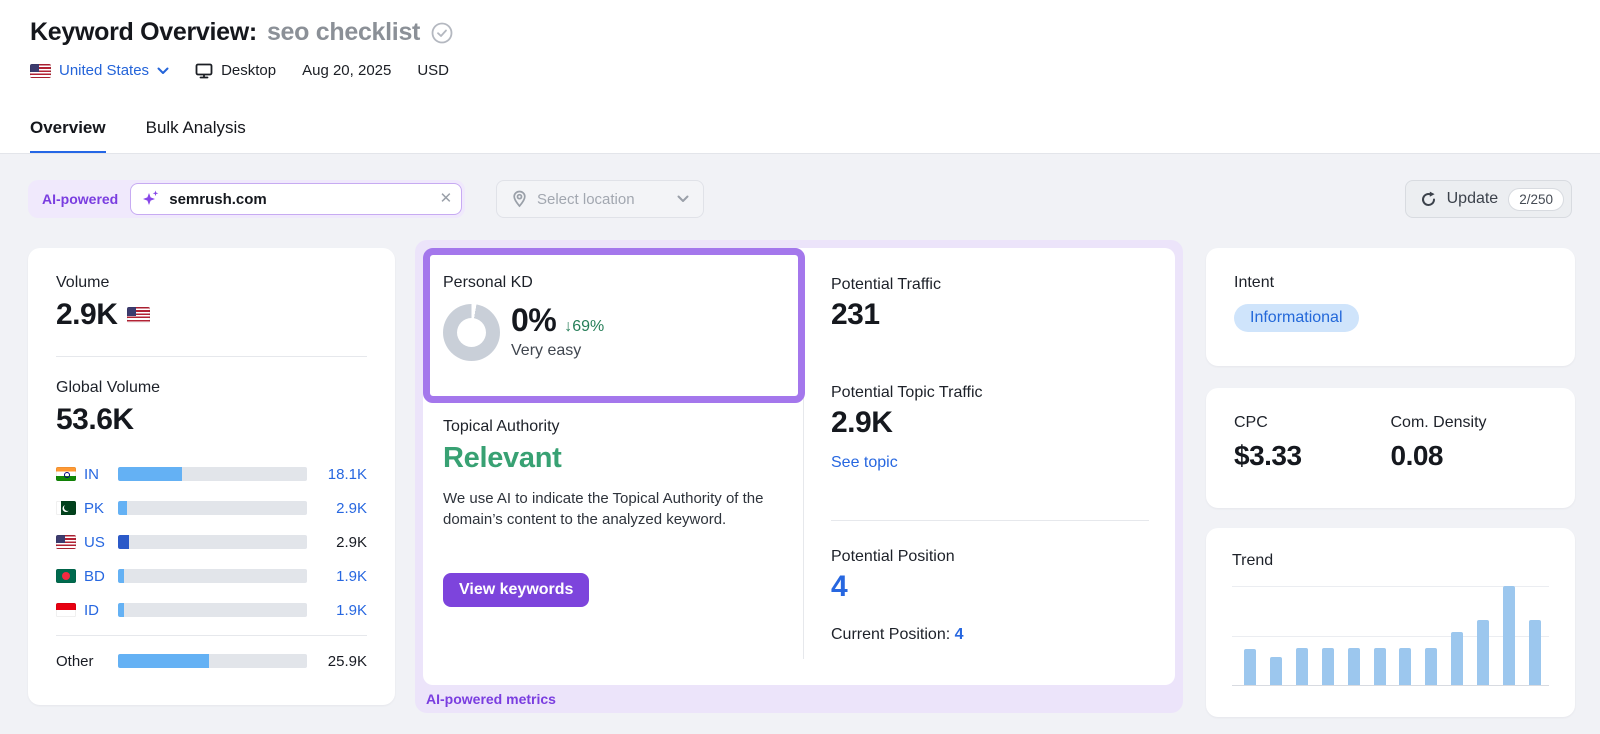  Describe the element at coordinates (855, 314) in the screenshot. I see `potential-traffic-value: 231` at that location.